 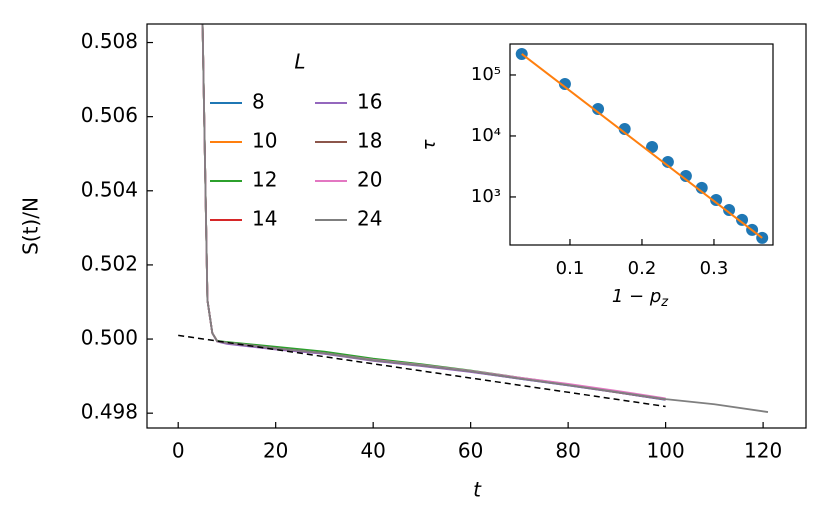 I want to click on fit-line, so click(x=642, y=146).